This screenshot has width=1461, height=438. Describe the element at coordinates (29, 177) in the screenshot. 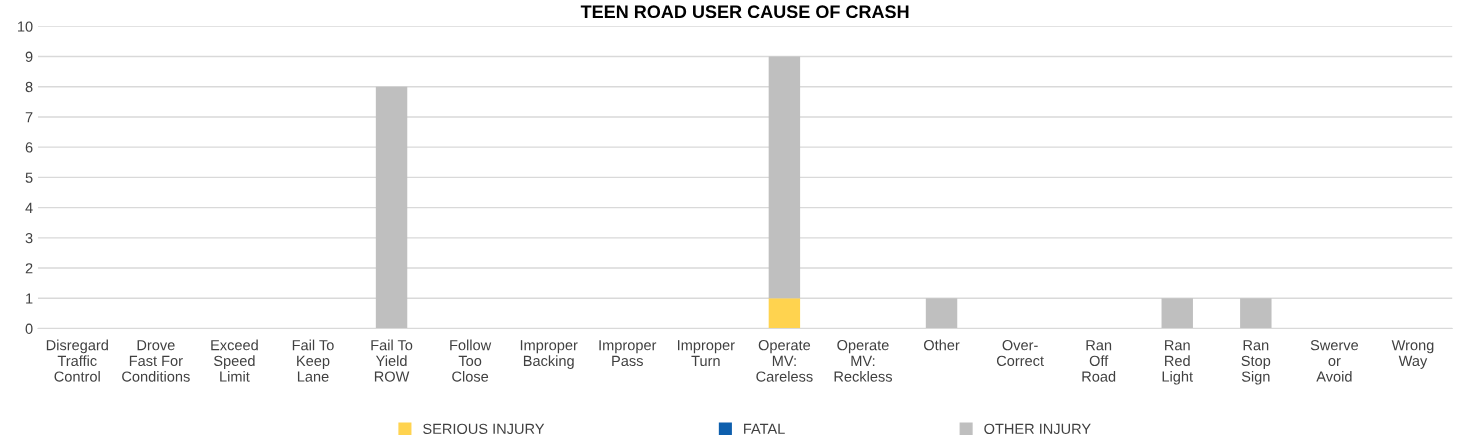

I see `y-tick-label: 5` at that location.